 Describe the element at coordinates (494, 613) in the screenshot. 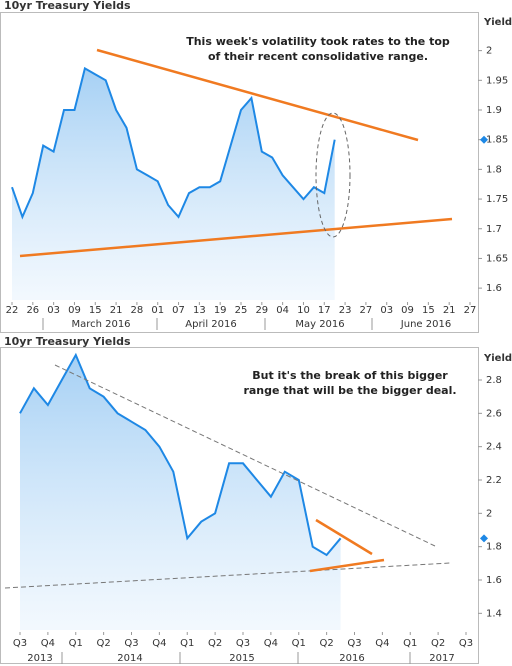

I see `y-tick-label: 1.4` at that location.